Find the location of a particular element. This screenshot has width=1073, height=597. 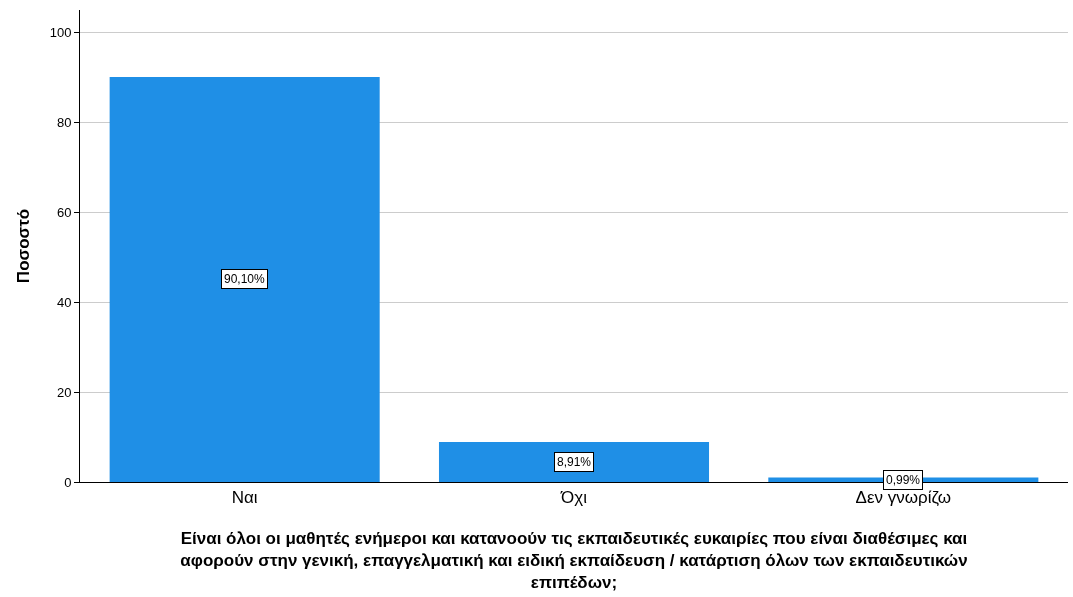

y-tick-label: 80 is located at coordinates (64, 122).